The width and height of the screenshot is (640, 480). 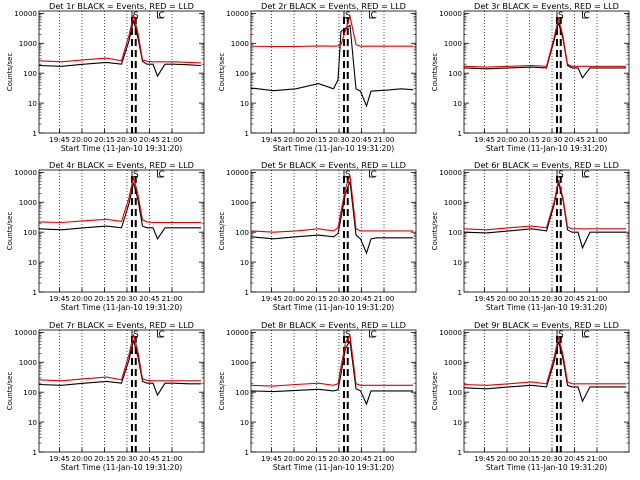 I want to click on panel-title: Det 1r BLACK = Events, RED = LLD, so click(x=121, y=6).